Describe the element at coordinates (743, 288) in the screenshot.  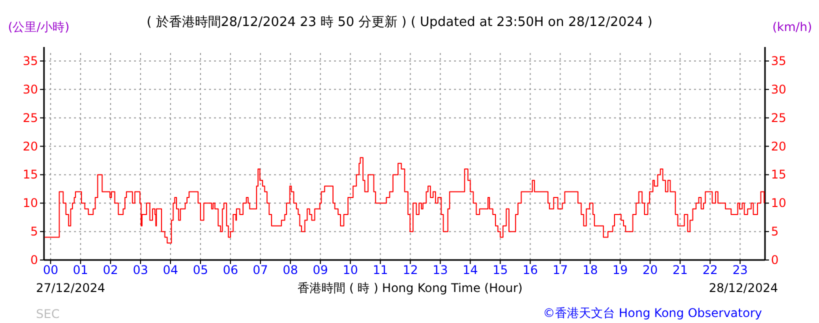
I see `text: 28/12/2024` at that location.